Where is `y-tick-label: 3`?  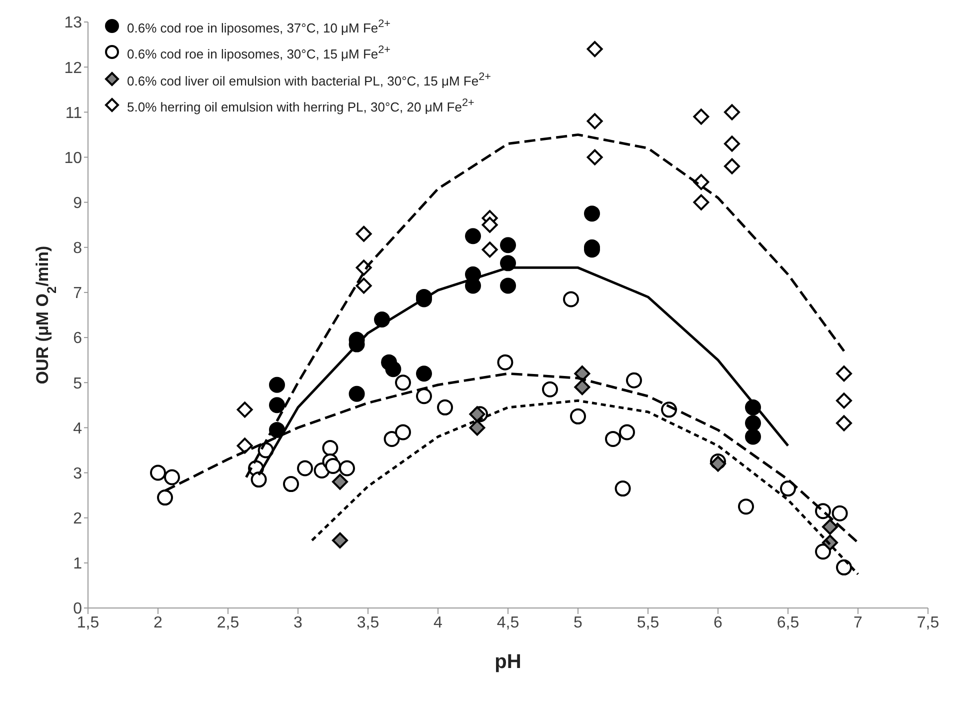
y-tick-label: 3 is located at coordinates (77, 473).